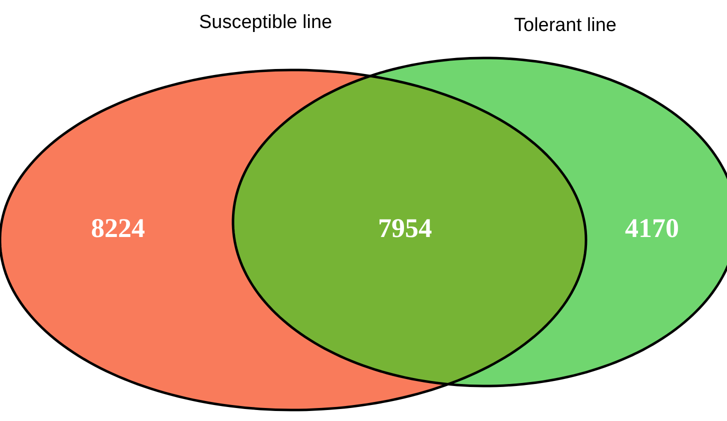 The image size is (727, 421). I want to click on data-label: 7954, so click(405, 228).